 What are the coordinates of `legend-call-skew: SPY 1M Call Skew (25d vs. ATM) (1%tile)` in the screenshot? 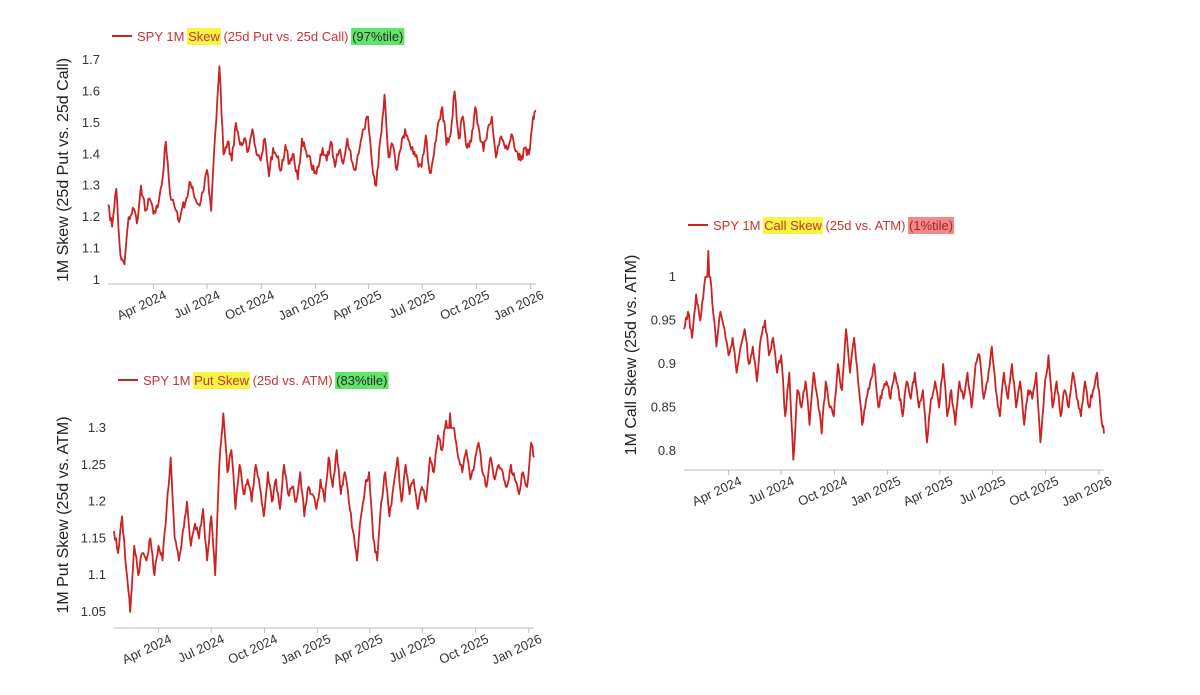 It's located at (821, 225).